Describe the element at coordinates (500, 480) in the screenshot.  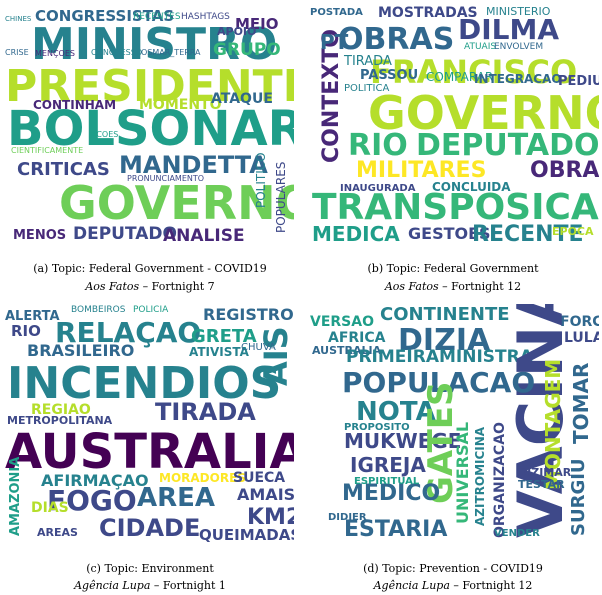
I see `word: ORGANIZACAO` at that location.